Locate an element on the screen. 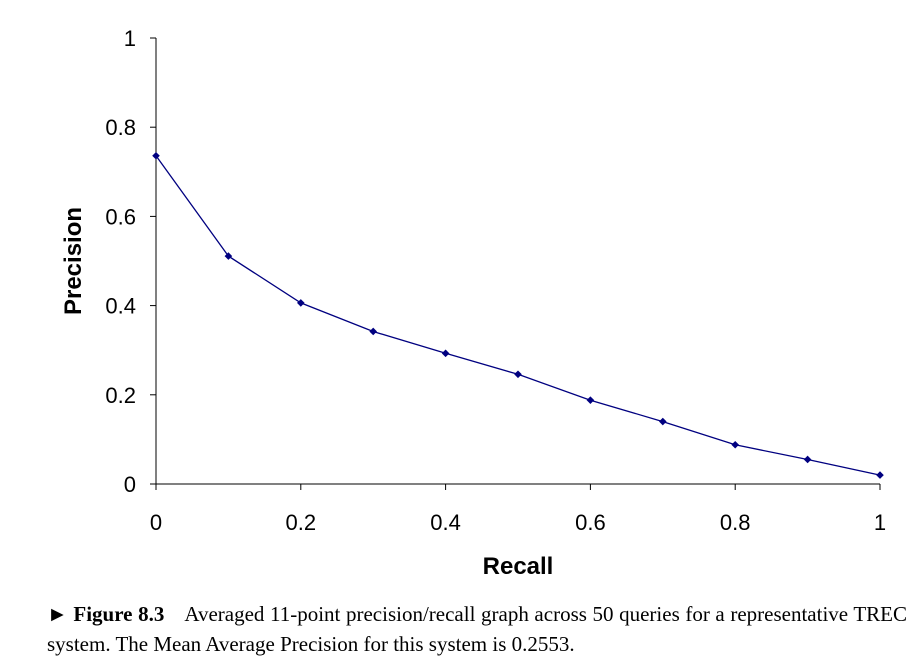 This screenshot has height=662, width=923. figure-caption-label: ► Figure 8.3 is located at coordinates (106, 614).